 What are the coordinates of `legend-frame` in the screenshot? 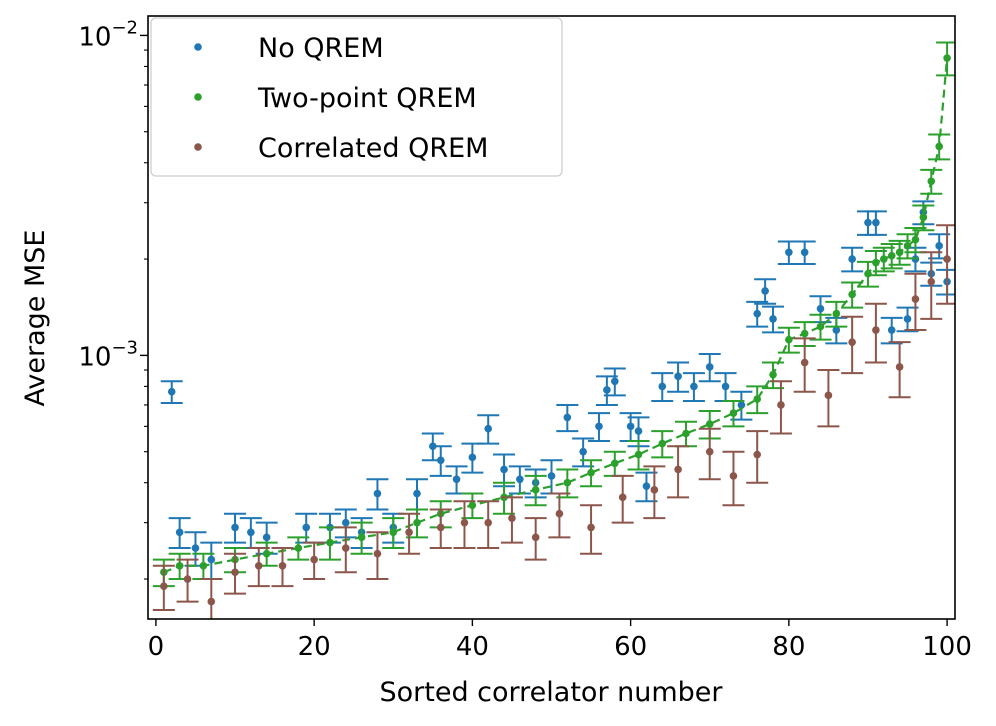 It's located at (356, 97).